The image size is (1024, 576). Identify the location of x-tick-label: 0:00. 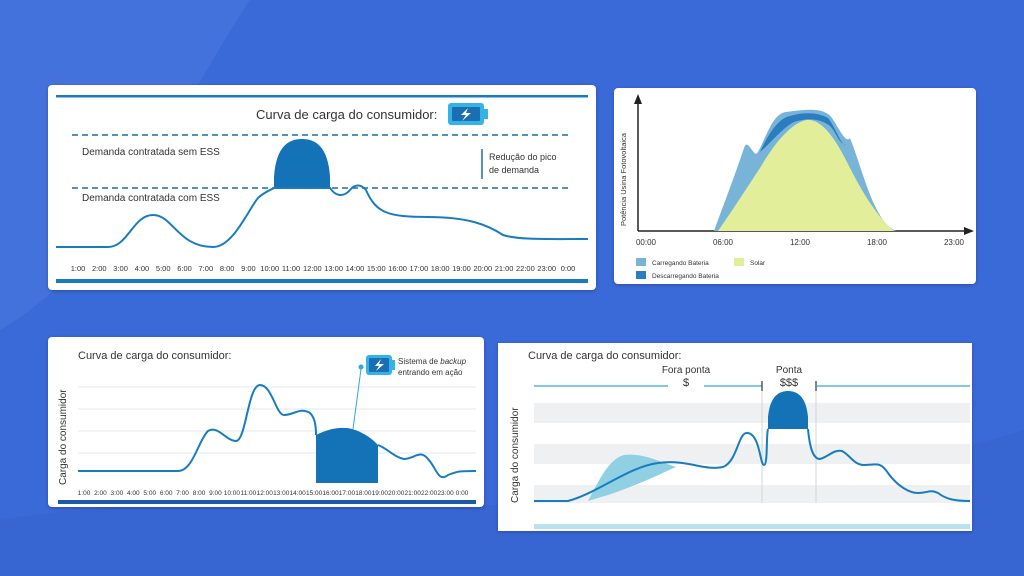
(462, 493).